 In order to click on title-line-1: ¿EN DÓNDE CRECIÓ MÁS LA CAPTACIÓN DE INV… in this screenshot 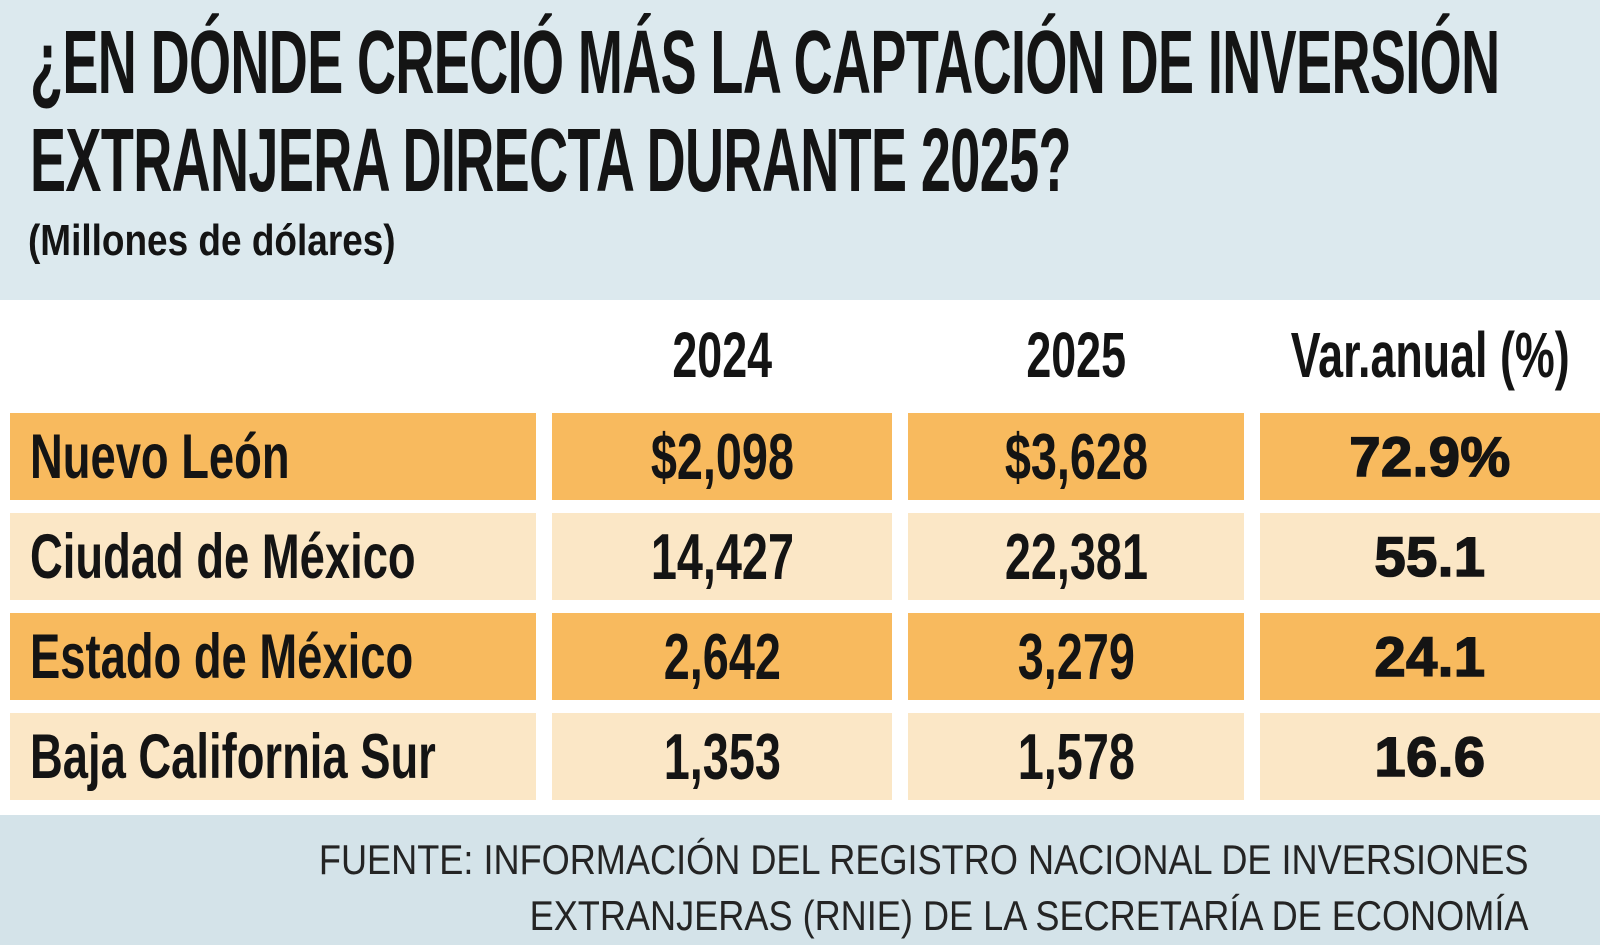, I will do `click(765, 63)`.